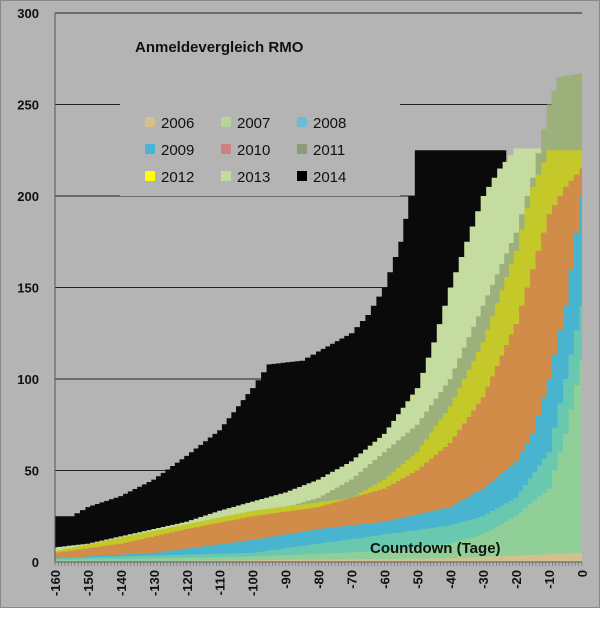 Image resolution: width=600 pixels, height=626 pixels. I want to click on x-tick-label: -130, so click(154, 583).